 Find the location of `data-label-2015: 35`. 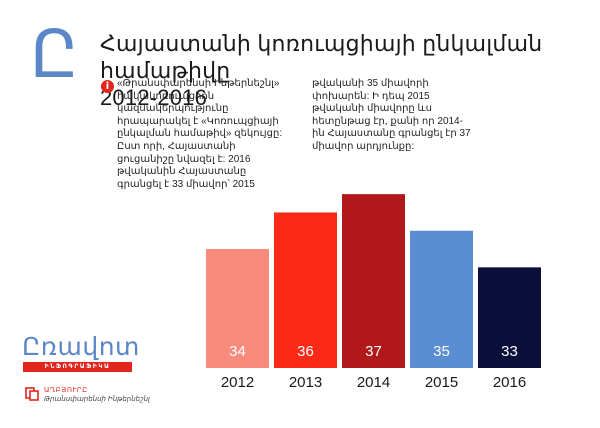

data-label-2015: 35 is located at coordinates (441, 351).